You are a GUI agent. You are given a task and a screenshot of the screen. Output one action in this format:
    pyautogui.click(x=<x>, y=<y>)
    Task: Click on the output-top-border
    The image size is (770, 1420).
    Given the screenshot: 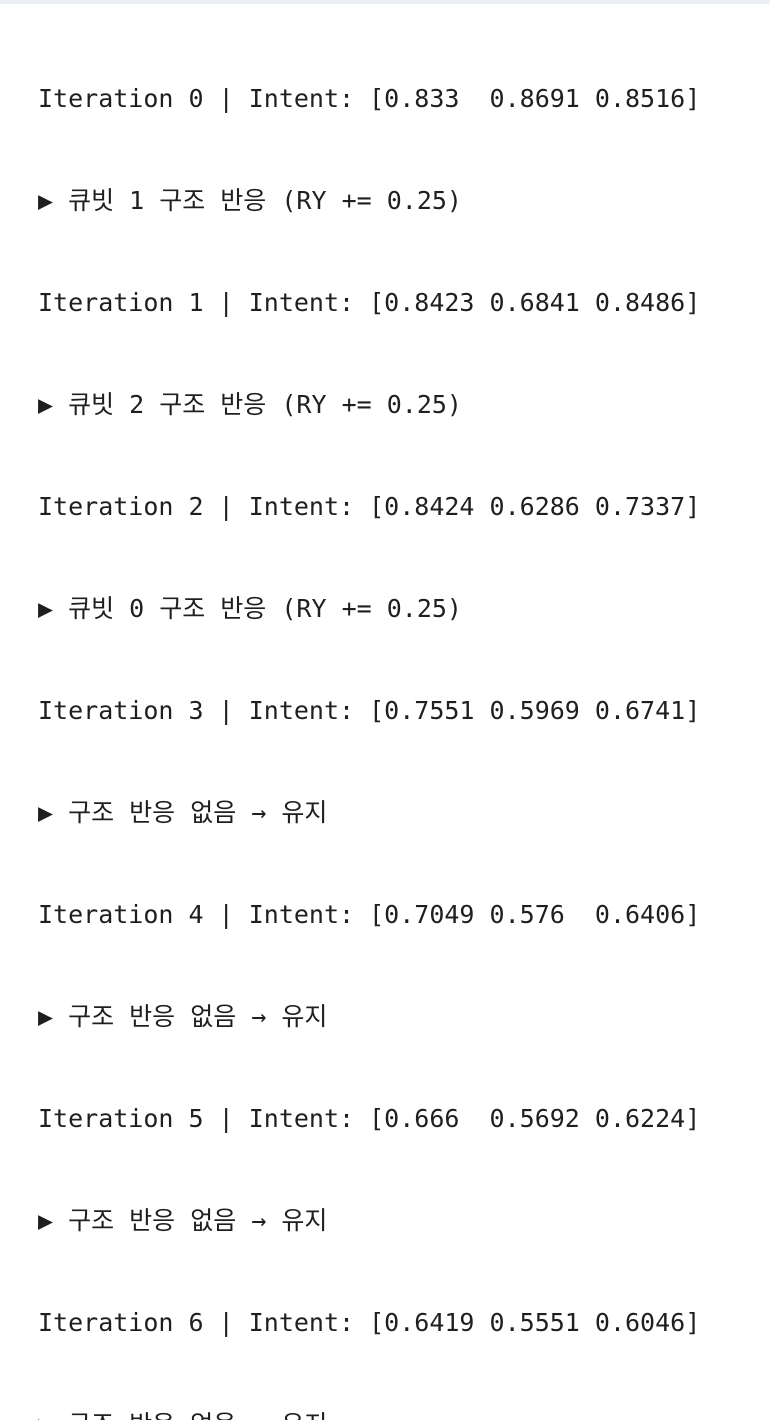 What is the action you would take?
    pyautogui.click(x=385, y=2)
    